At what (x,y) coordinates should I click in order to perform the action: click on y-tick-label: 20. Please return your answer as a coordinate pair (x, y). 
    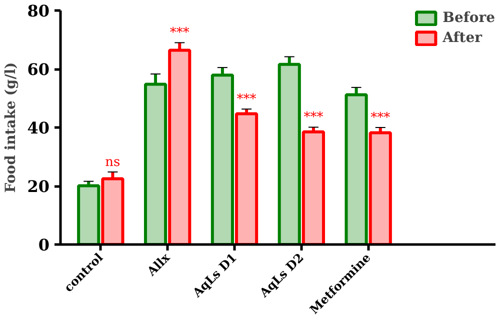
    Looking at the image, I should click on (38, 186).